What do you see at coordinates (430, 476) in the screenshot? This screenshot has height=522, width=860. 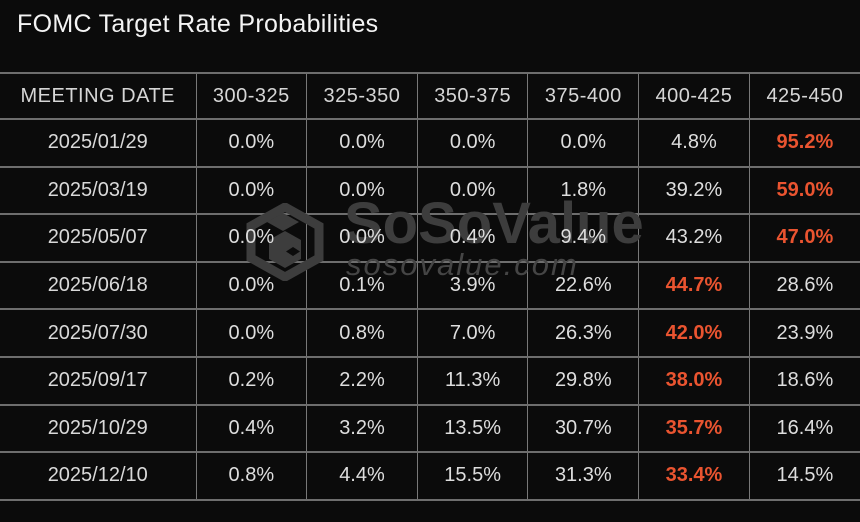 I see `table-row: 2025/12/10 0.8% 4.4% 15.5% 31.3% 33.4% 14.5%` at bounding box center [430, 476].